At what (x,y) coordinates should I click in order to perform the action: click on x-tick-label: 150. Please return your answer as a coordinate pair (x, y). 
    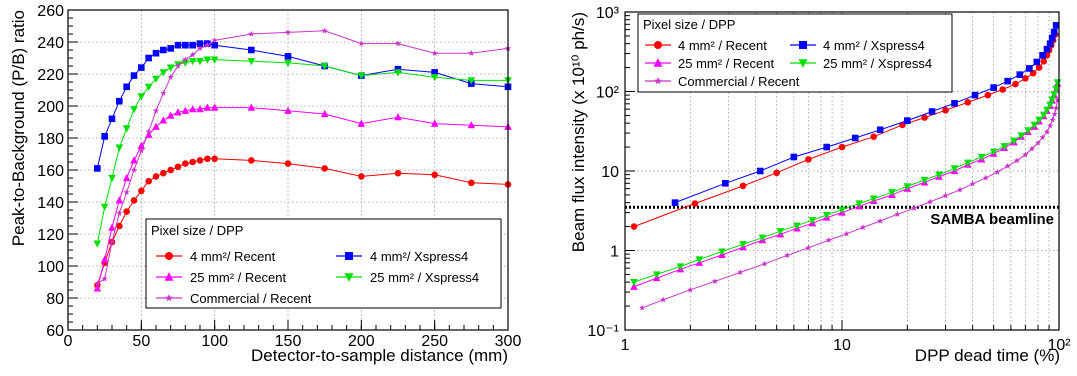
    Looking at the image, I should click on (288, 341).